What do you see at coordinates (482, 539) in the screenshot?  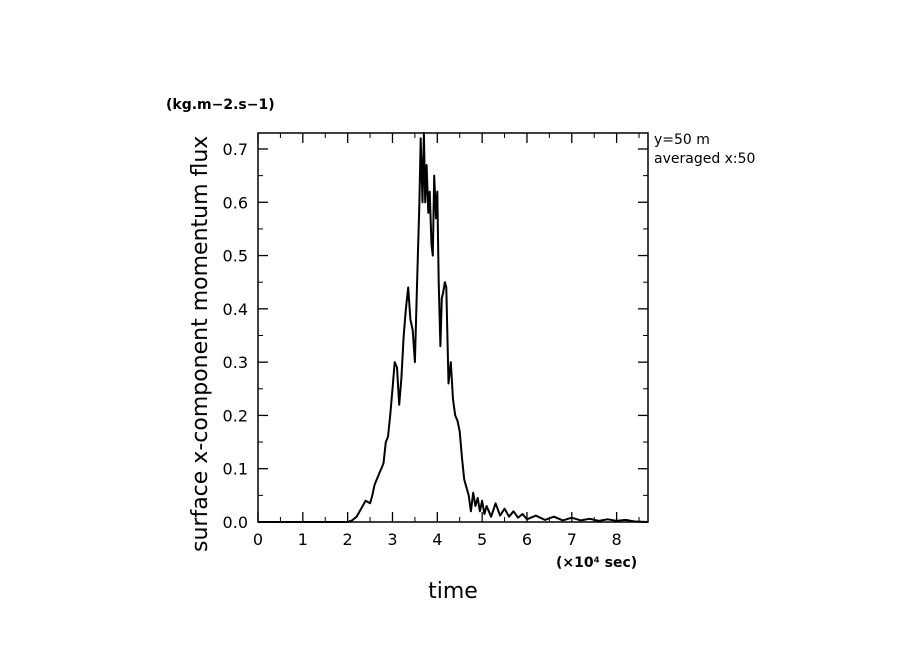 I see `x-tick-label: 5` at bounding box center [482, 539].